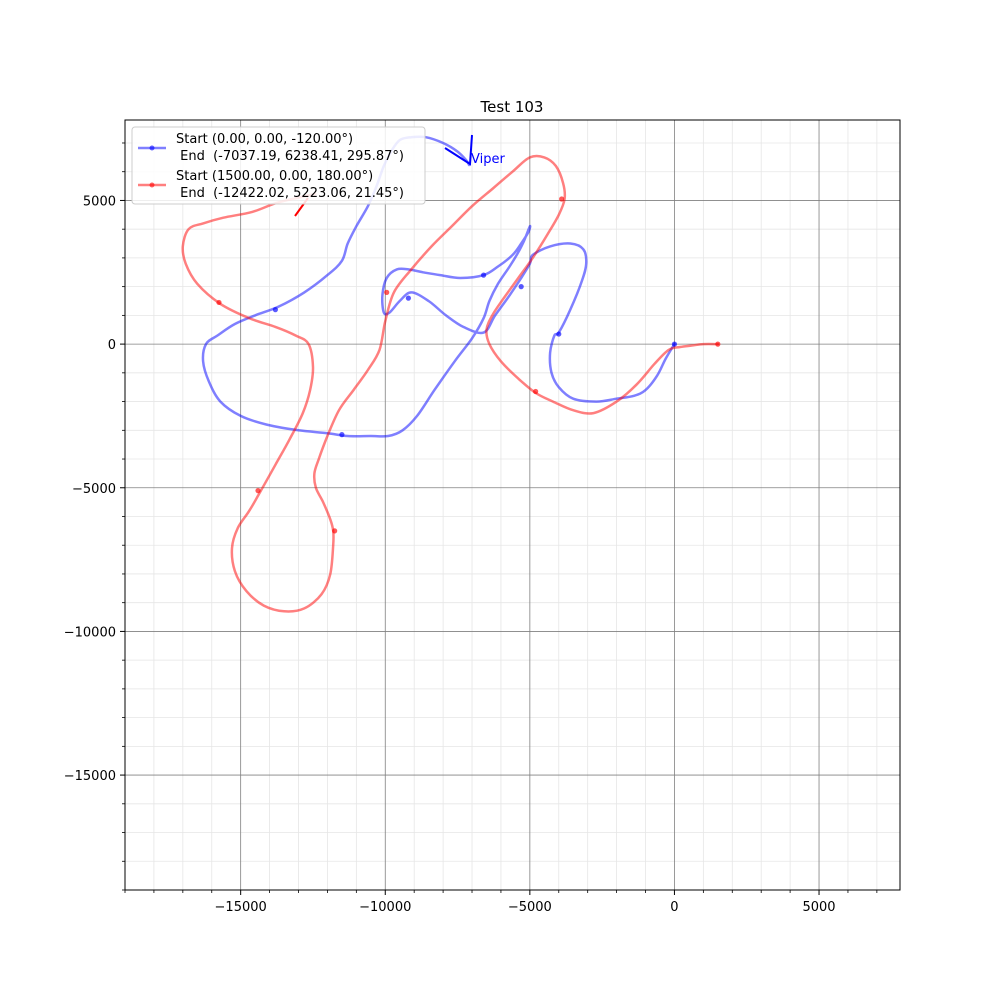 The height and width of the screenshot is (1000, 1000). Describe the element at coordinates (674, 907) in the screenshot. I see `x-tick-label: 0` at that location.